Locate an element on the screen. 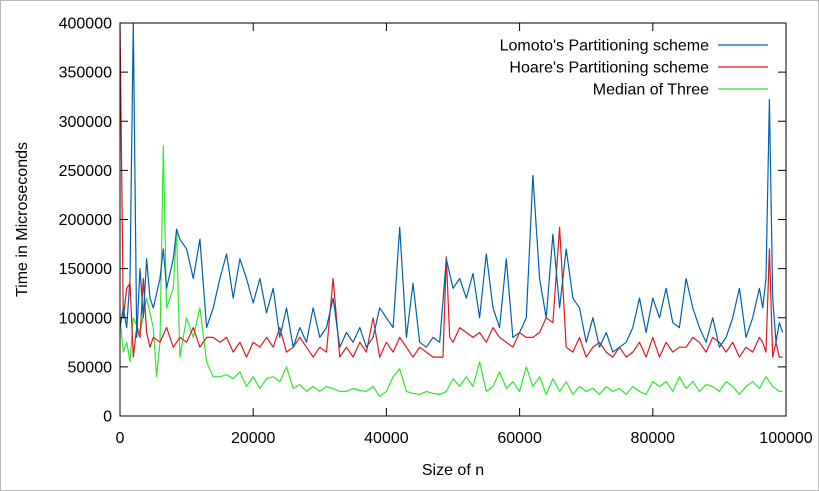  y-tick-label: 50000 is located at coordinates (90, 367).